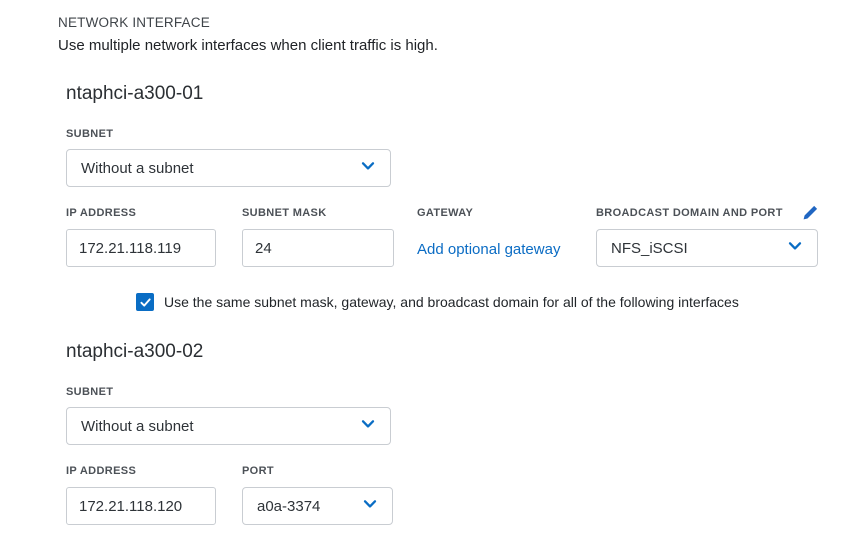 Image resolution: width=850 pixels, height=540 pixels. I want to click on node1-subnet-select-value: Without a subnet, so click(137, 168).